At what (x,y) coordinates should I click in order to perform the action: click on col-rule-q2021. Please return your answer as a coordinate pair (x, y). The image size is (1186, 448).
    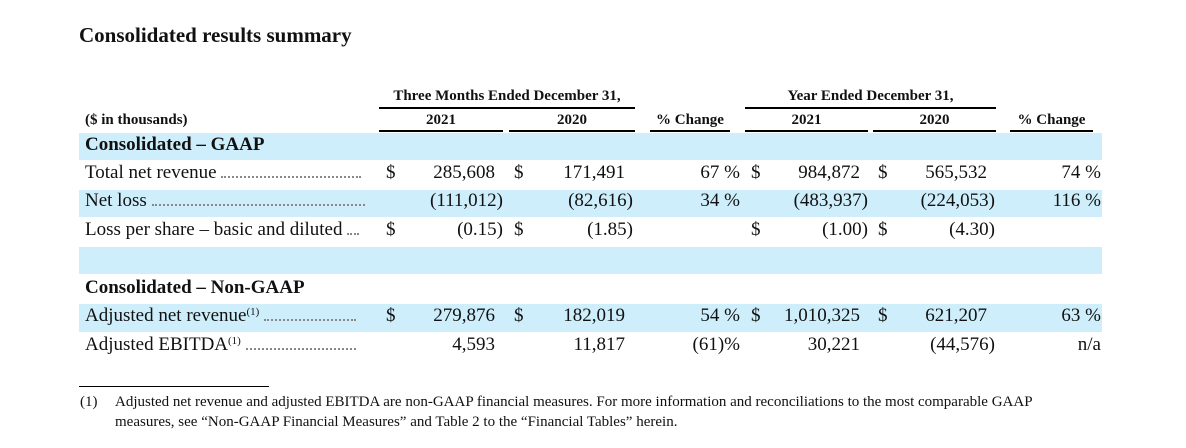
    Looking at the image, I should click on (441, 131).